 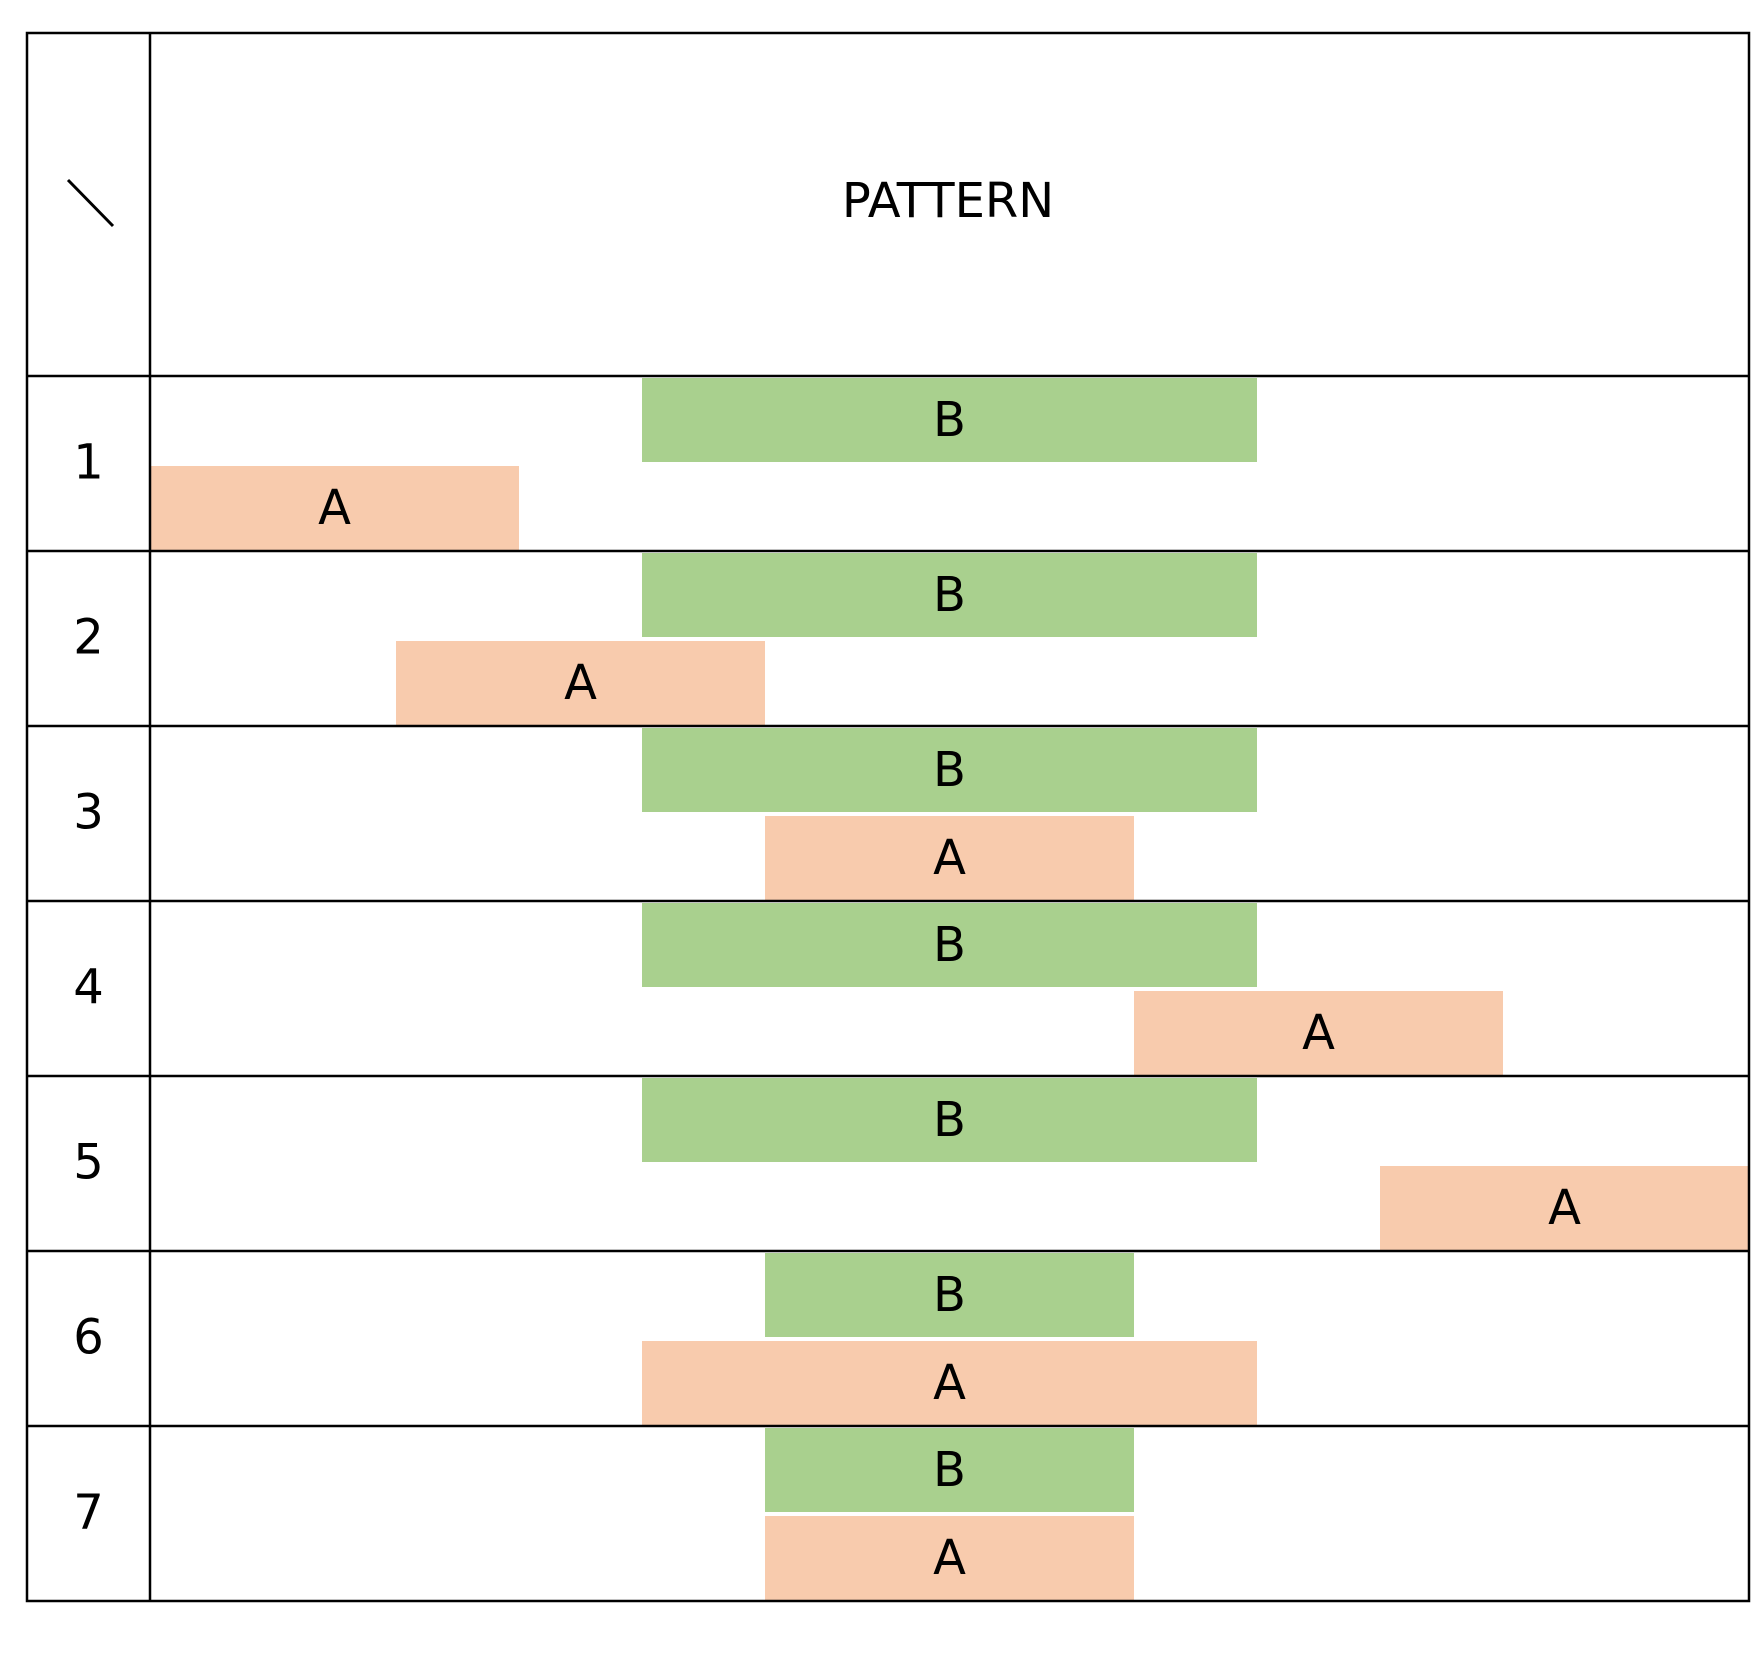 What do you see at coordinates (88, 1338) in the screenshot?
I see `row-label-6: 6` at bounding box center [88, 1338].